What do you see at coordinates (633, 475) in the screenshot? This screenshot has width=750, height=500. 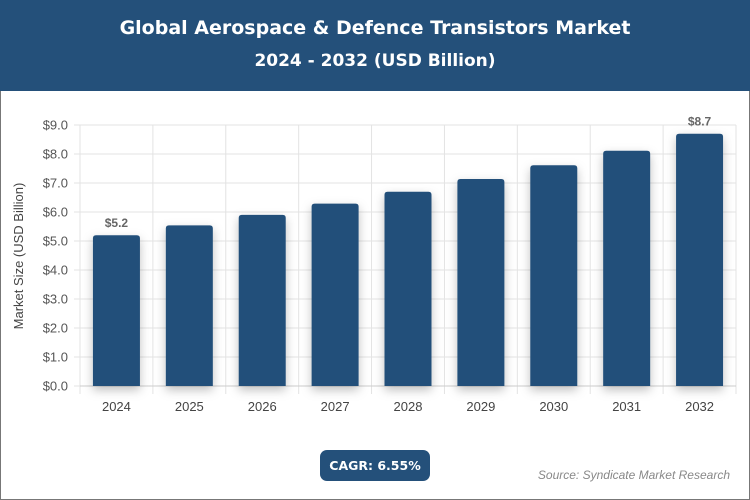 I see `source-note: Source: Syndicate Market Research` at bounding box center [633, 475].